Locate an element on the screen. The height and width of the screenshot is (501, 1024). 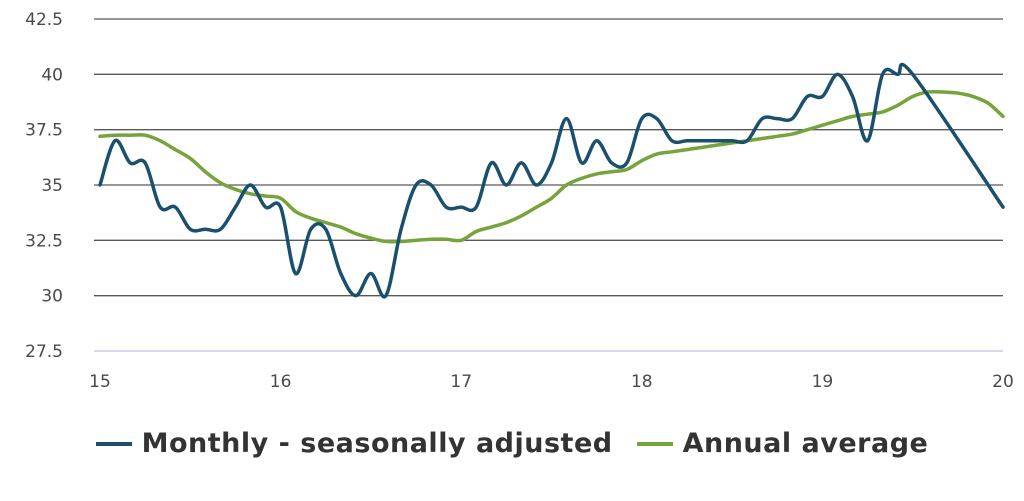
x-tick-label: 17 is located at coordinates (461, 382).